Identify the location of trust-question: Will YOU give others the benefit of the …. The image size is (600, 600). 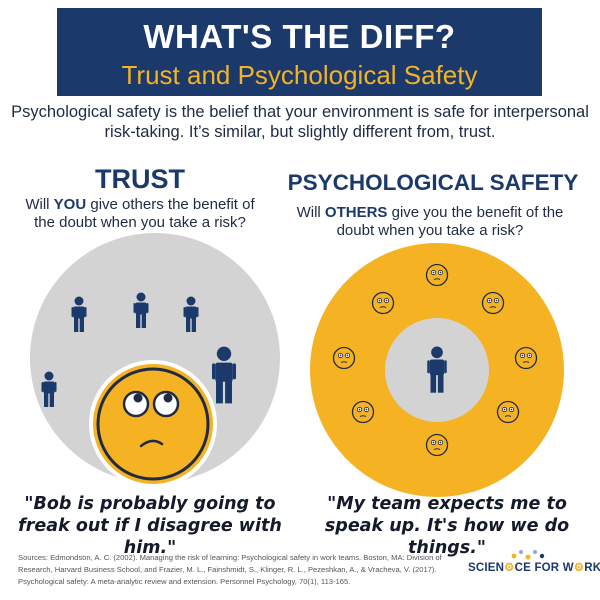
(140, 213).